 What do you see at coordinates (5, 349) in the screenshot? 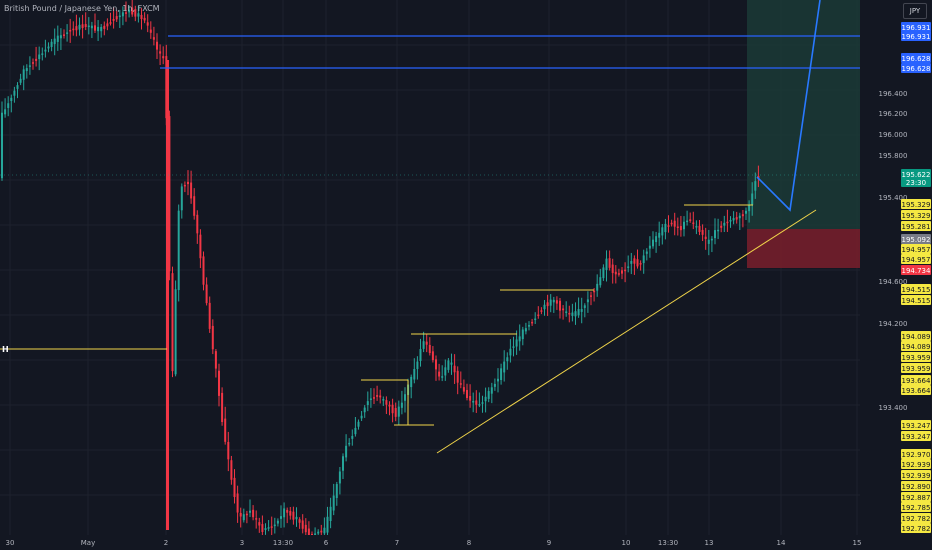
I see `left-level-marker: H` at bounding box center [5, 349].